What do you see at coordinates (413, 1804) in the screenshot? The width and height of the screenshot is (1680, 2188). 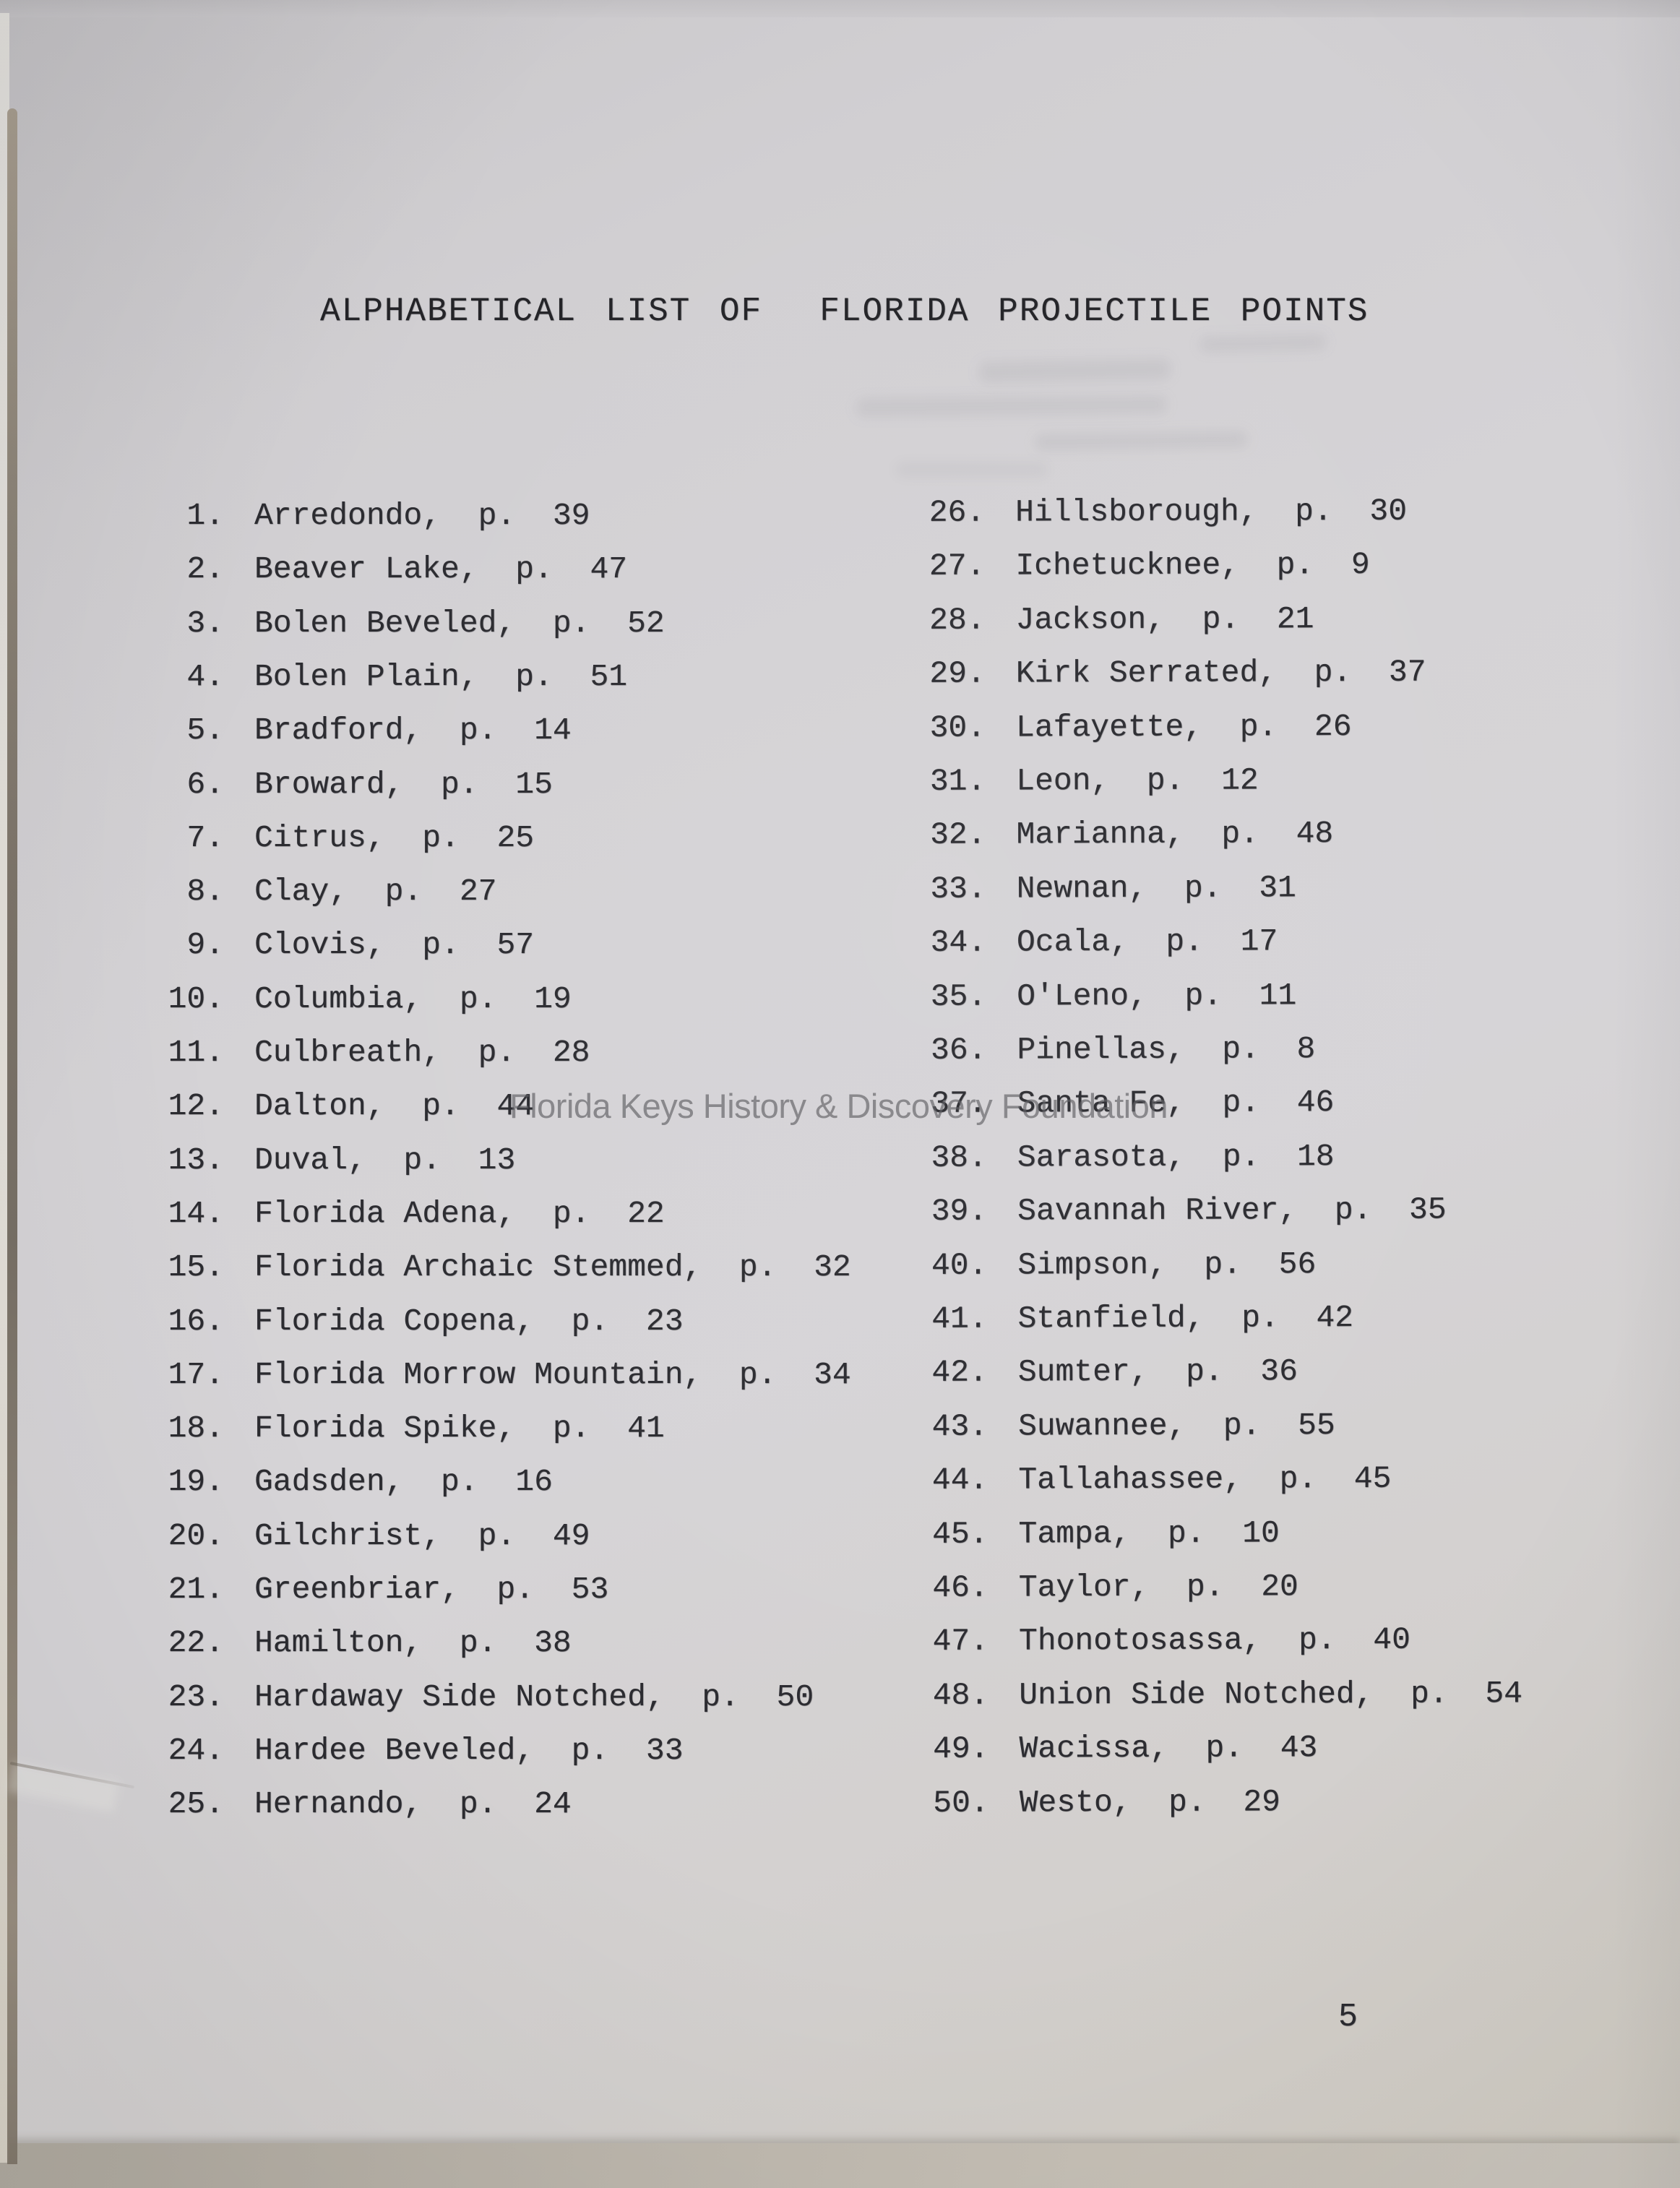 I see `item-label: Hernando, p. 24` at bounding box center [413, 1804].